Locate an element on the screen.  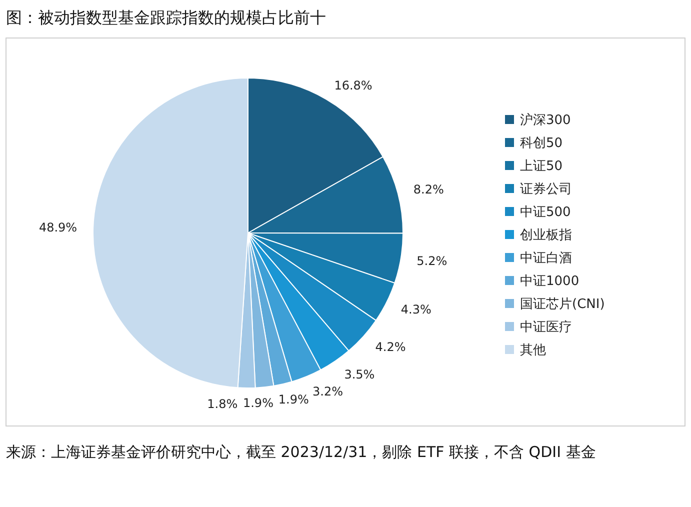
data-label: 8.2% is located at coordinates (428, 189).